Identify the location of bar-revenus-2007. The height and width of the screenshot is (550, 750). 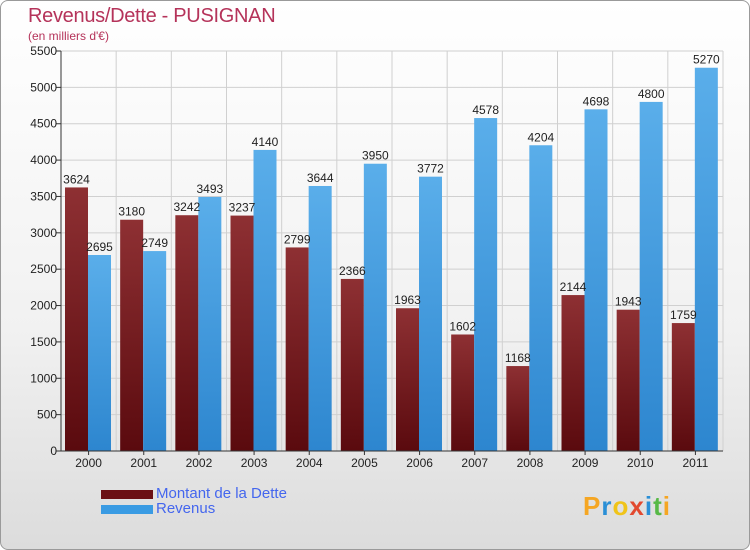
(486, 285).